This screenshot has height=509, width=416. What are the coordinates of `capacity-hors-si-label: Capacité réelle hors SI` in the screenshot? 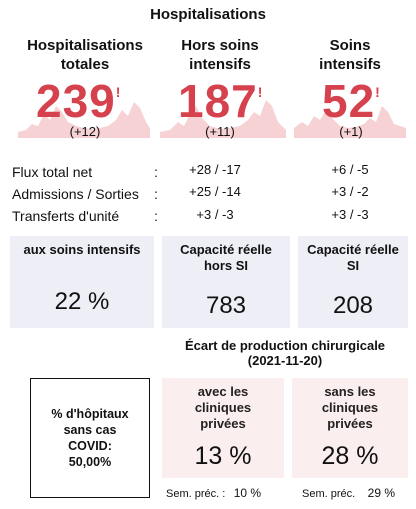 It's located at (226, 257).